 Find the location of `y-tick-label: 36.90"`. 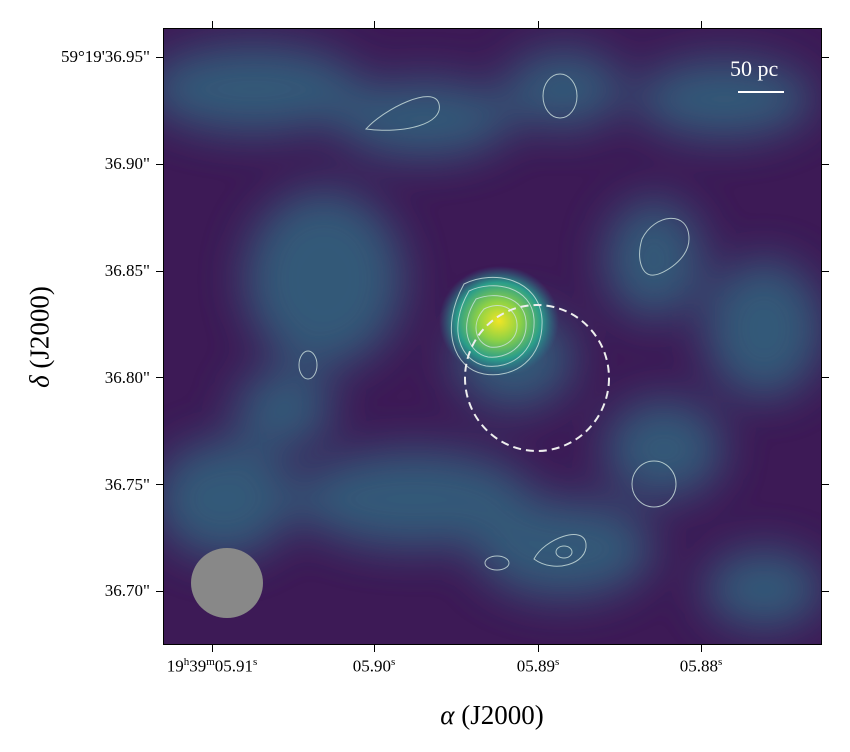

y-tick-label: 36.90" is located at coordinates (127, 163).